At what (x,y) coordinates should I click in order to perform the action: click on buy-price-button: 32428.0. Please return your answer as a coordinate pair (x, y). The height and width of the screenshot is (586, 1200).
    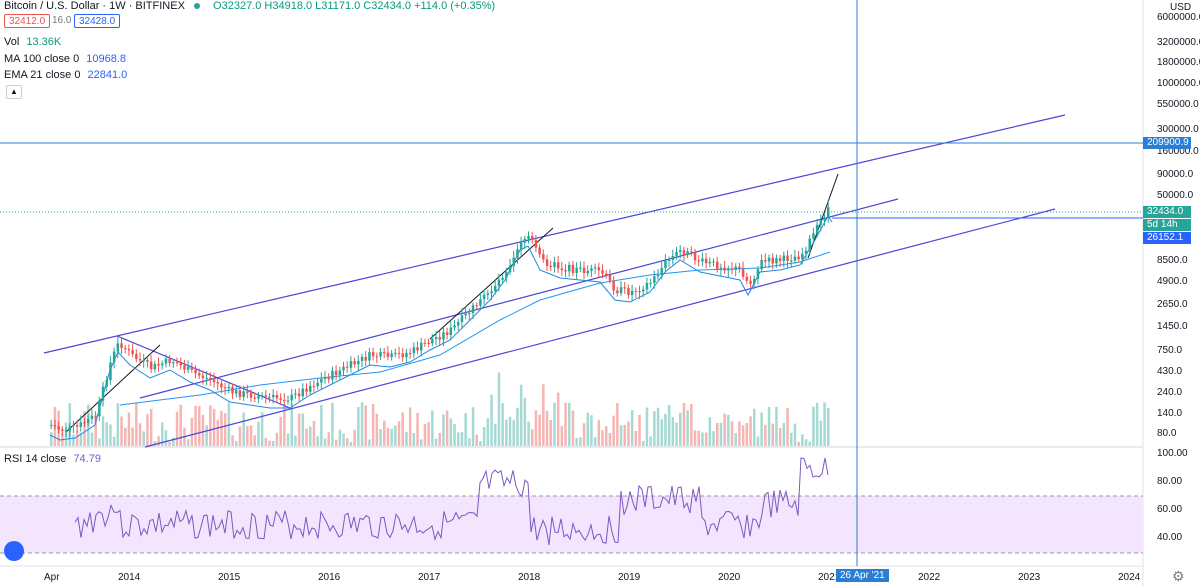
    Looking at the image, I should click on (97, 21).